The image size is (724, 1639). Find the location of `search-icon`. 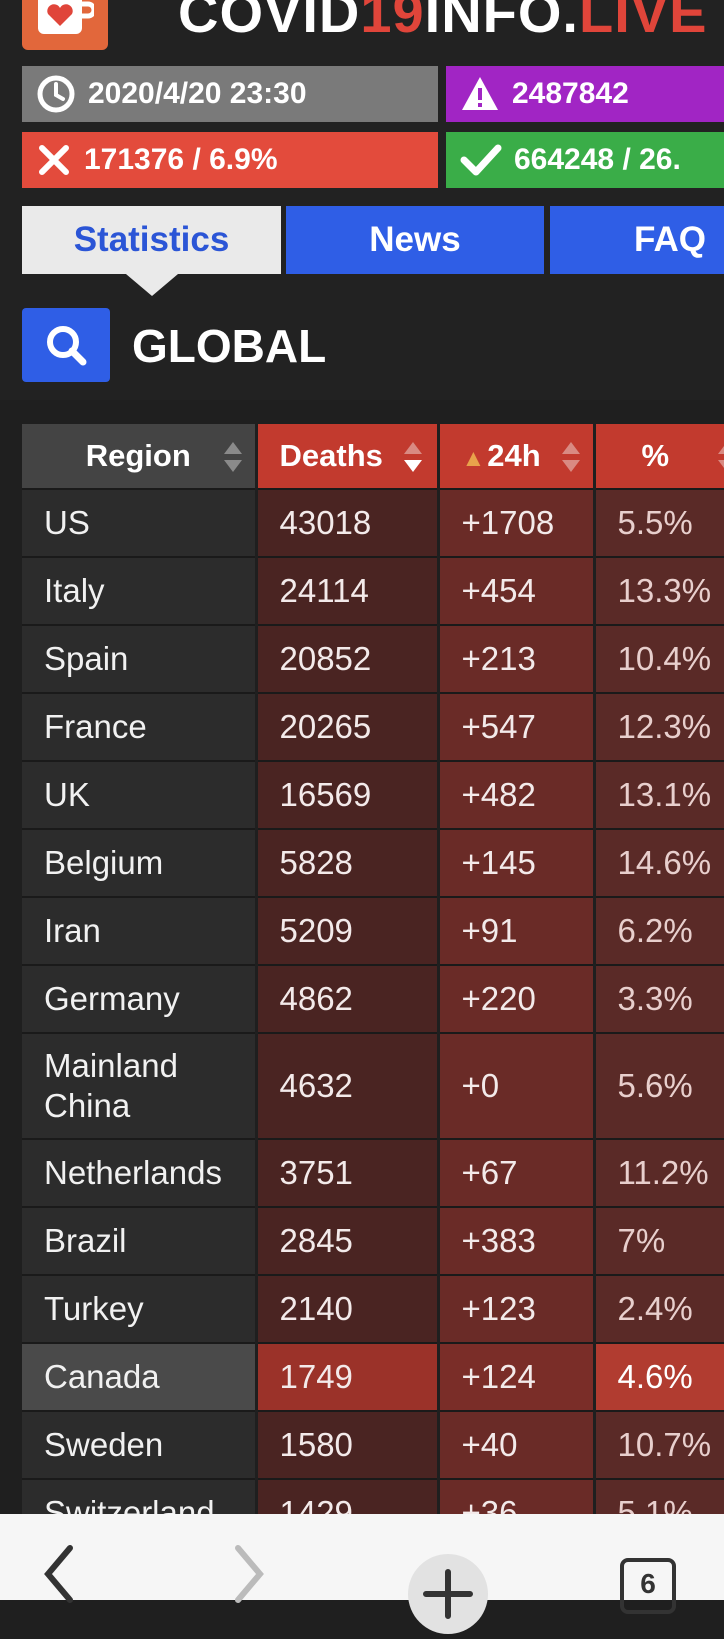

search-icon is located at coordinates (66, 345).